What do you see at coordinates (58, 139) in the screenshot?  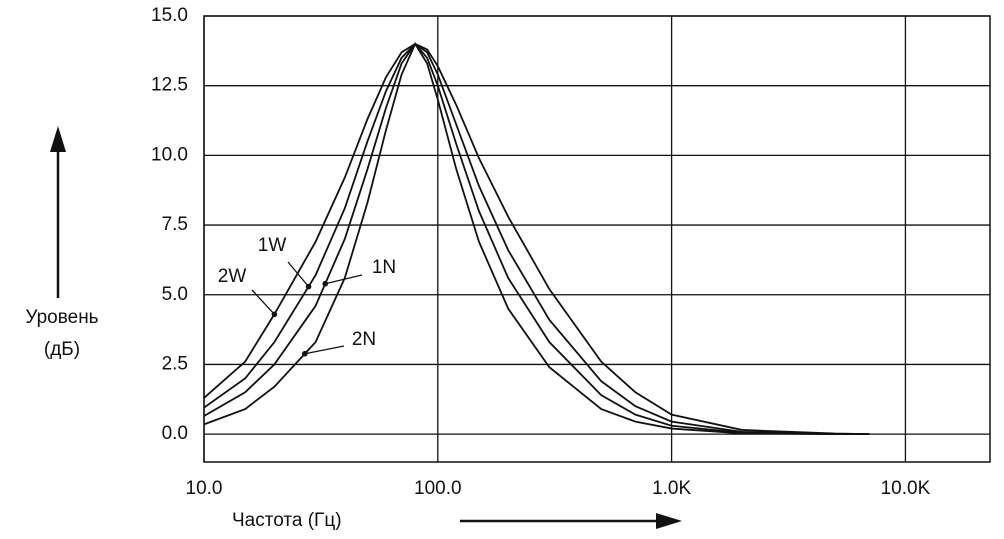 I see `y-arrow-head` at bounding box center [58, 139].